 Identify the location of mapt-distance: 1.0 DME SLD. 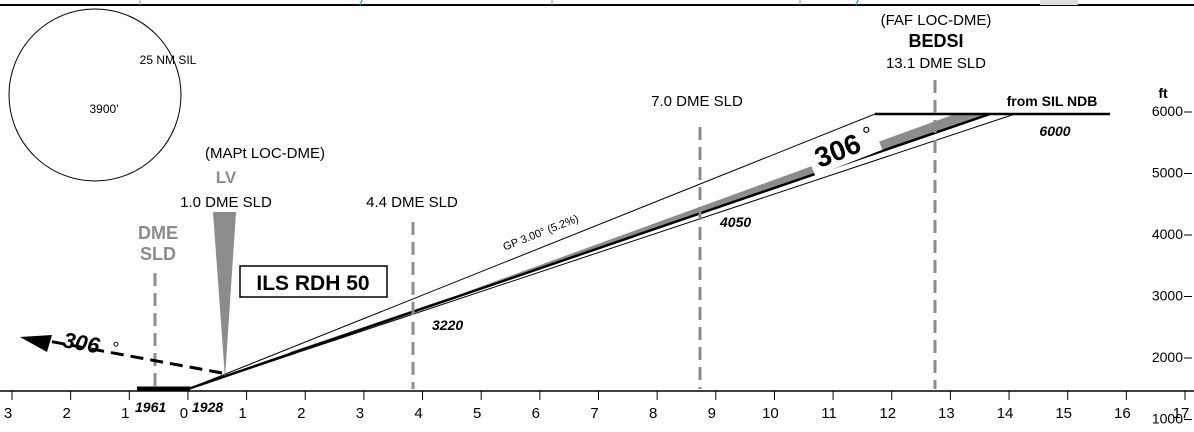
(226, 202).